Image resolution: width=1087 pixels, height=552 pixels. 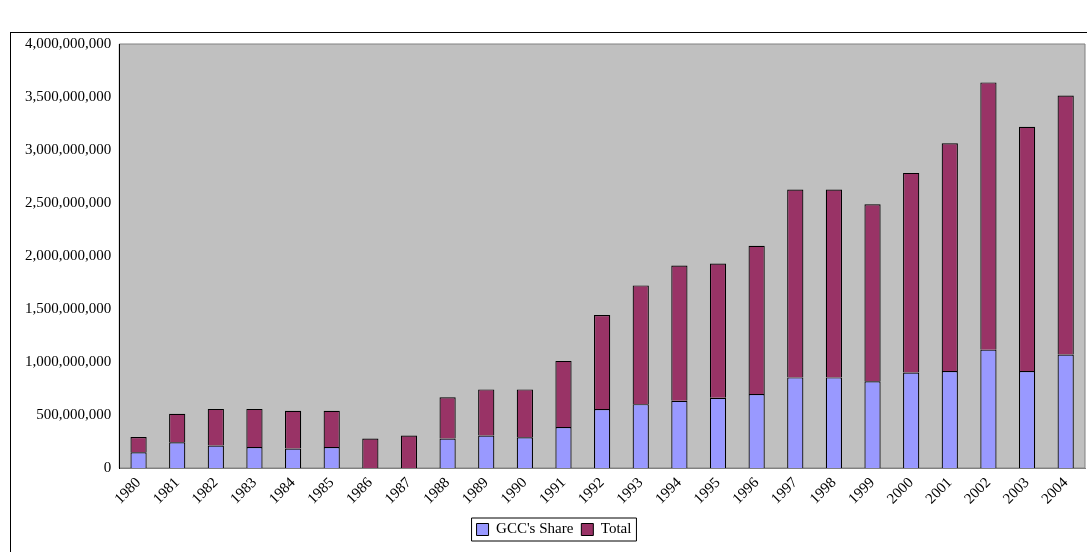 I want to click on y-tick-label: 2,000,000,000, so click(x=68, y=254).